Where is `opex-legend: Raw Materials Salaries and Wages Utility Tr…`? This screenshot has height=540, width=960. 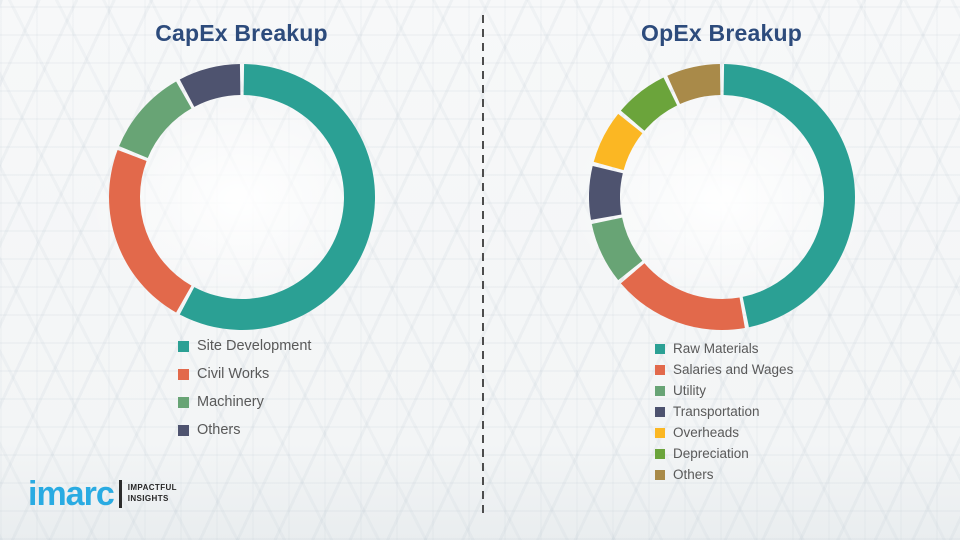 opex-legend: Raw Materials Salaries and Wages Utility Tr… is located at coordinates (724, 414).